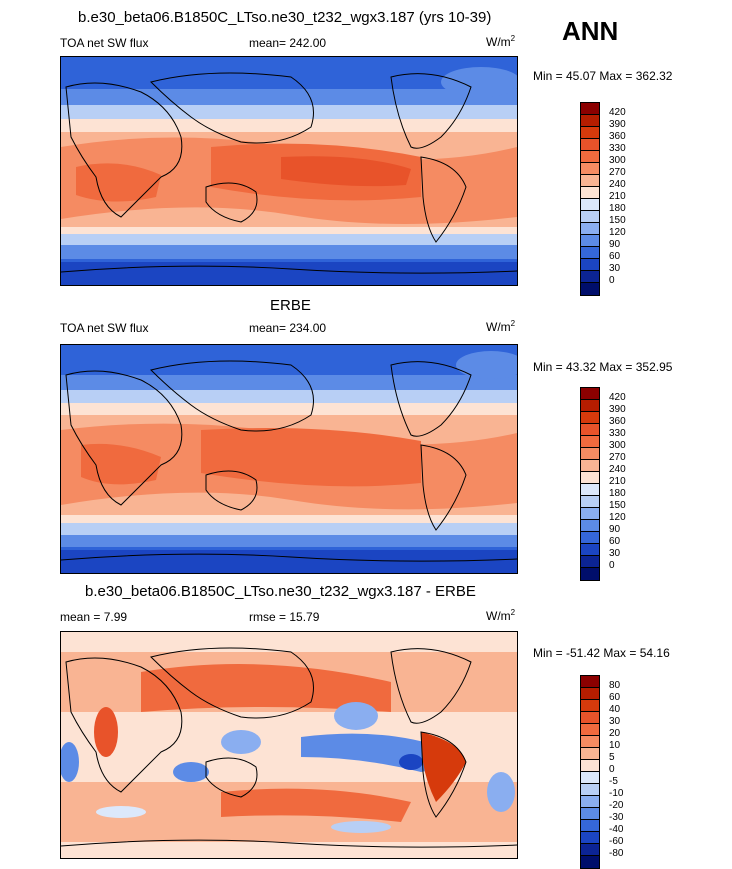 This screenshot has width=732, height=869. I want to click on panel3-units: W/m2, so click(501, 615).